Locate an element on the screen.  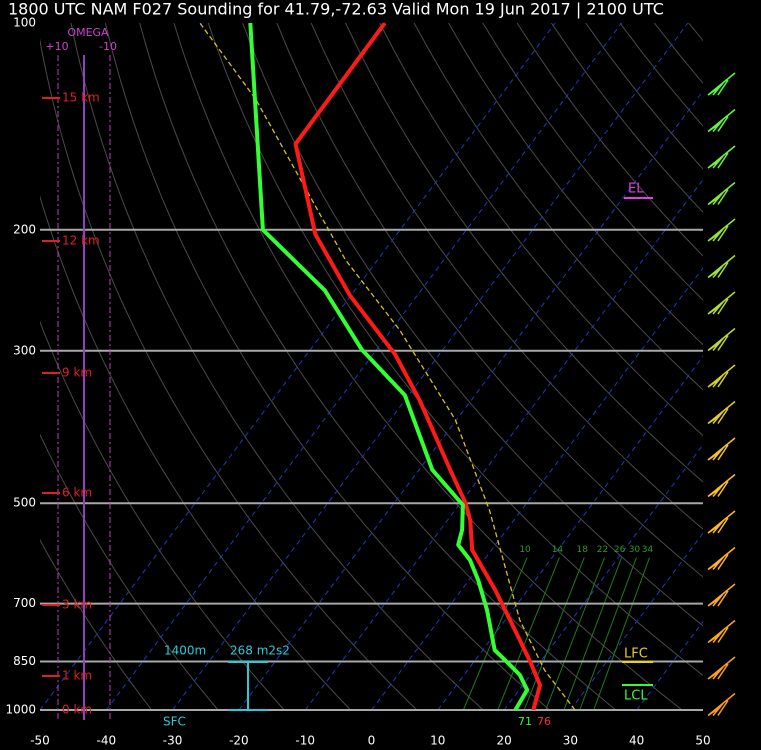
x-tick-label: -10 is located at coordinates (305, 741).